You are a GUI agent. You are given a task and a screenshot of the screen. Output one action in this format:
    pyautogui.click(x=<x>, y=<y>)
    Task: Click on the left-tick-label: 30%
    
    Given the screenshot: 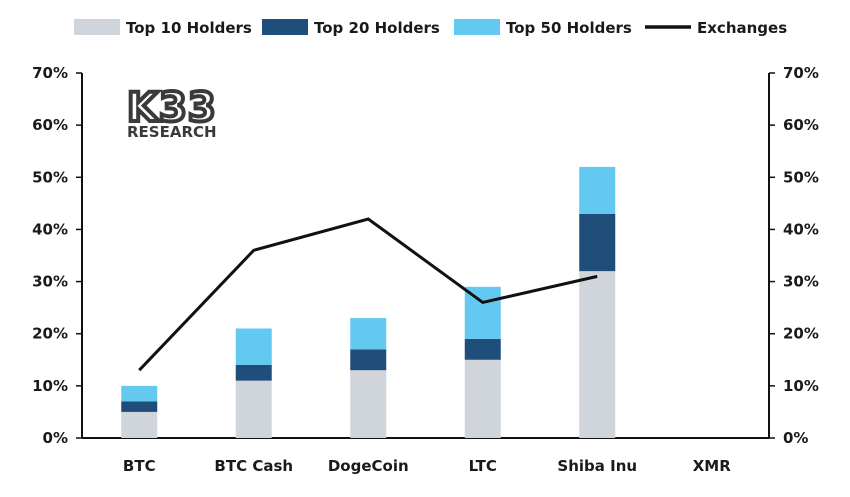 What is the action you would take?
    pyautogui.click(x=50, y=282)
    